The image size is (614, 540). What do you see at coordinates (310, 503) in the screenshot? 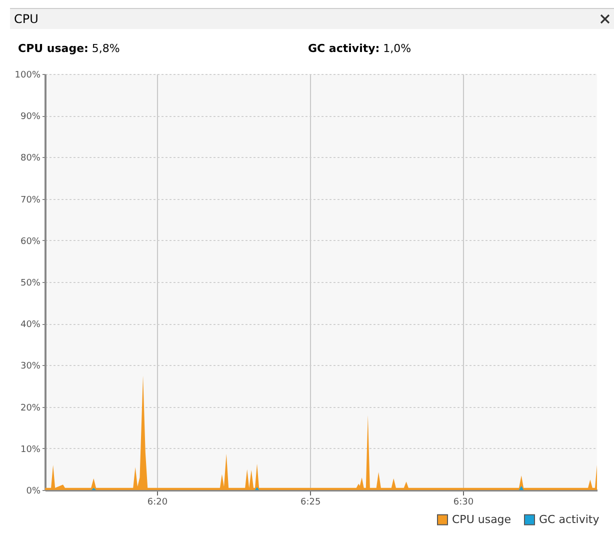
I see `x-tick-label: 6:25` at bounding box center [310, 503].